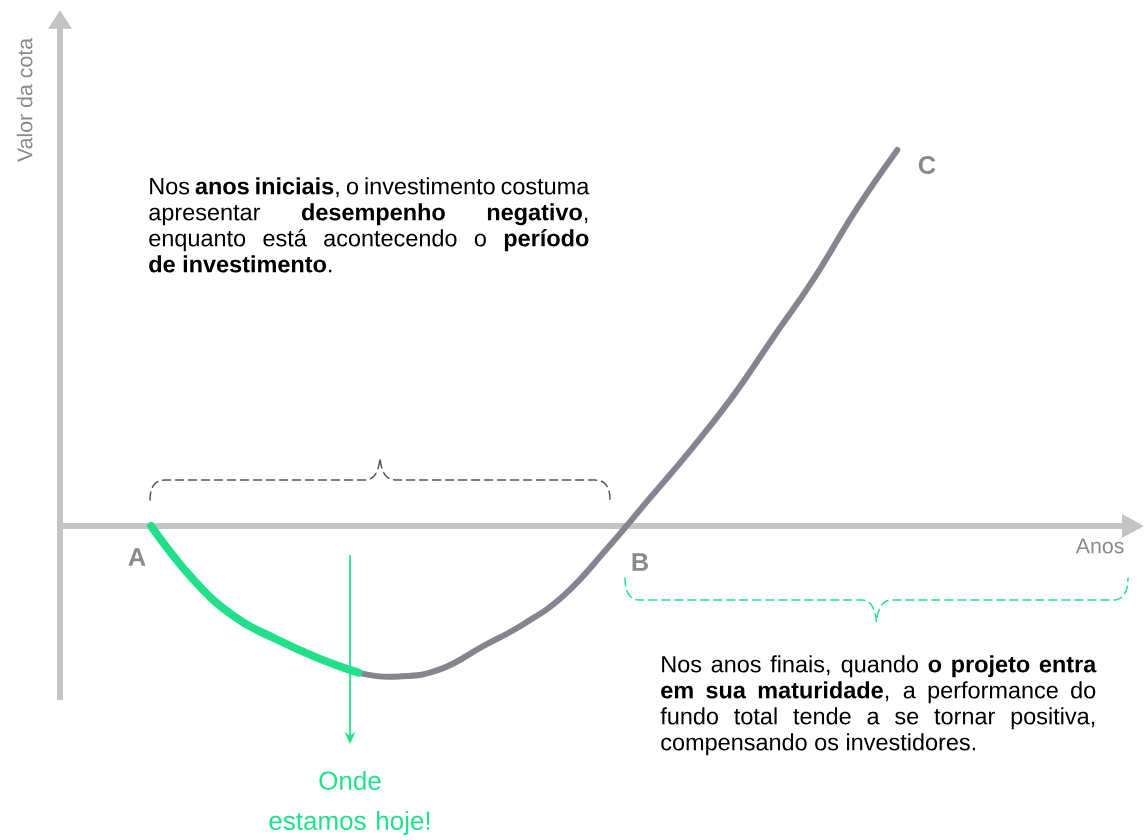 This screenshot has width=1144, height=840. What do you see at coordinates (369, 225) in the screenshot?
I see `text: Nos anos iniciais, o investimento costuma apresentar desempenho negativo, enquanto está acontecendo o período de investimento.` at bounding box center [369, 225].